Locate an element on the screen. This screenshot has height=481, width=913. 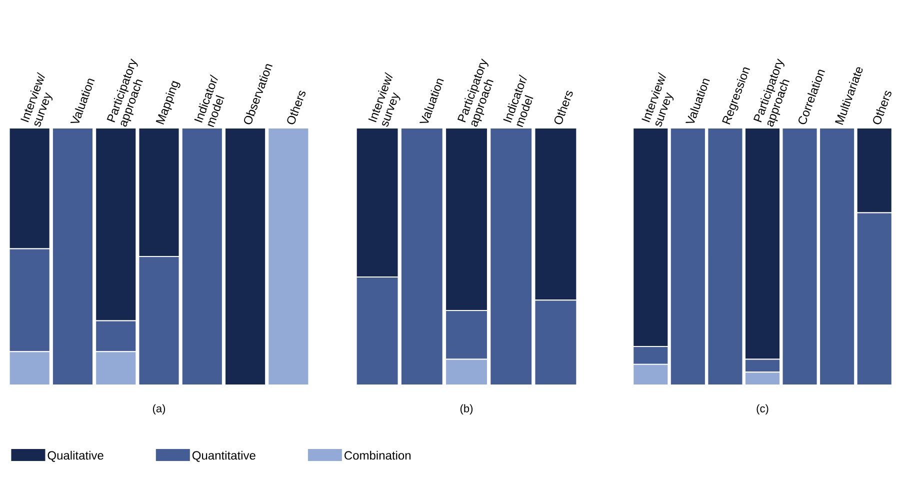
legend-label: Combination is located at coordinates (377, 455).